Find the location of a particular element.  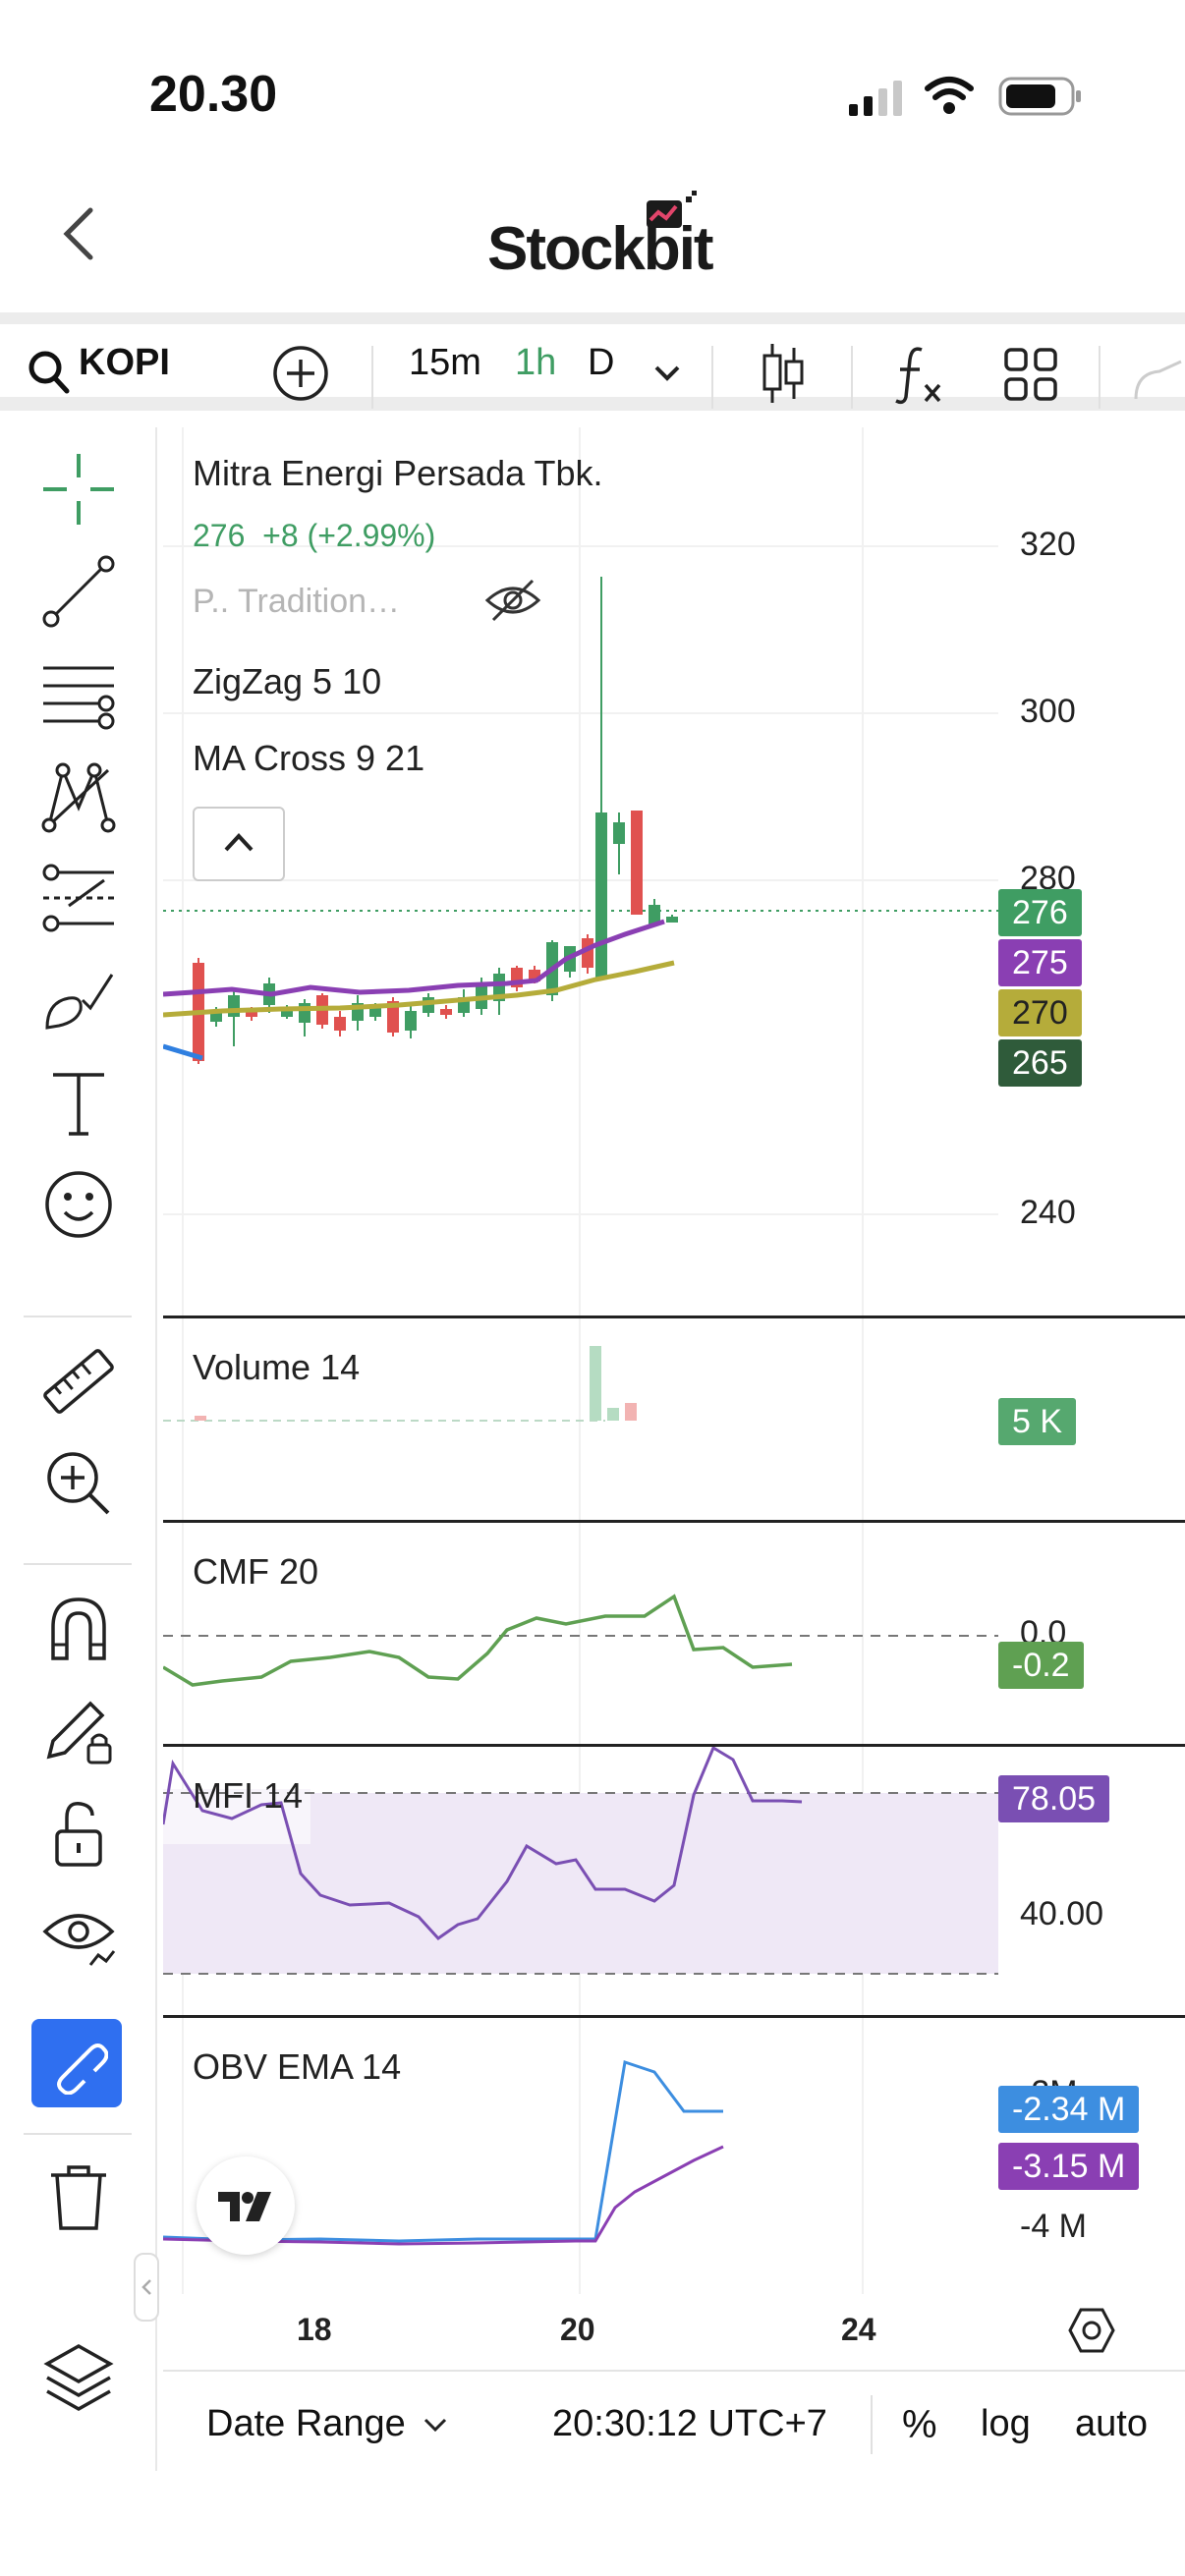

zoom-in-icon is located at coordinates (78, 1483).